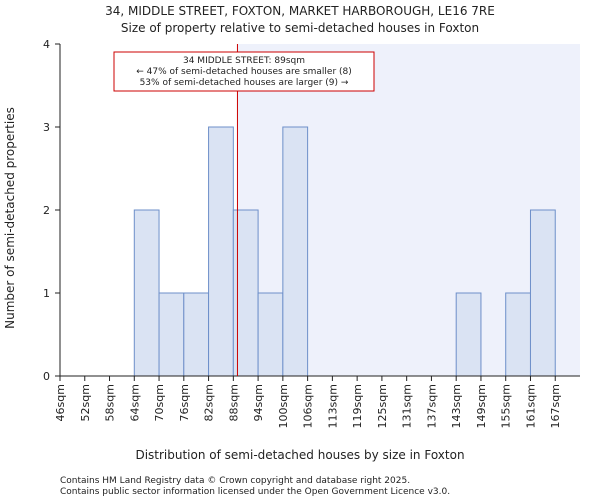 The height and width of the screenshot is (500, 600). Describe the element at coordinates (146, 293) in the screenshot. I see `bar-64sqm` at that location.